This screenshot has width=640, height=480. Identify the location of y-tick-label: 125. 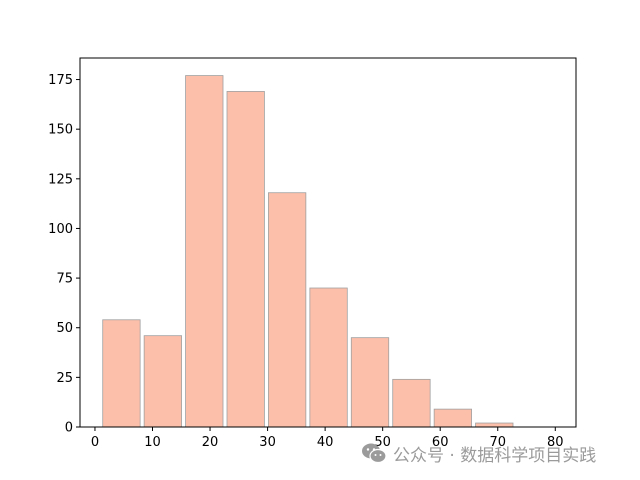
(60, 179).